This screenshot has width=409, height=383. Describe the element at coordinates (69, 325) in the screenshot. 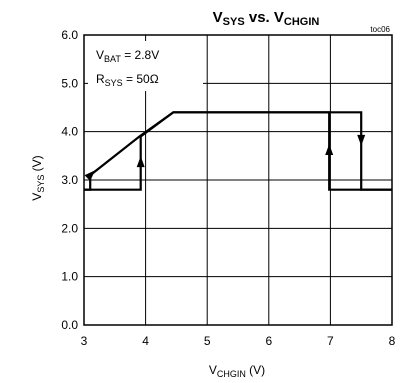

I see `y-tick-label: 0.0` at that location.